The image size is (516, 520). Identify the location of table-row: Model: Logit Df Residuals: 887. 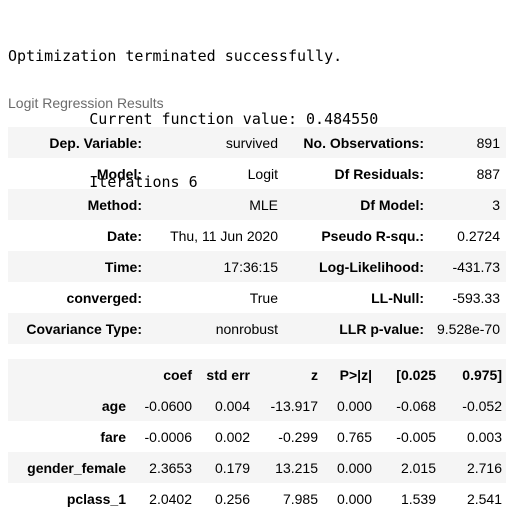
(257, 173).